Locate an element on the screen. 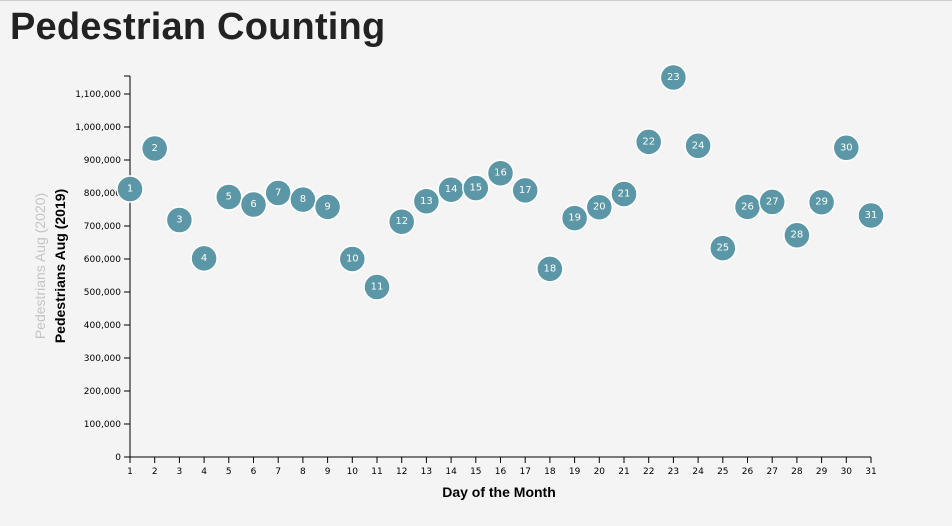 The width and height of the screenshot is (952, 526). y-tick-label: 200,000 is located at coordinates (102, 392).